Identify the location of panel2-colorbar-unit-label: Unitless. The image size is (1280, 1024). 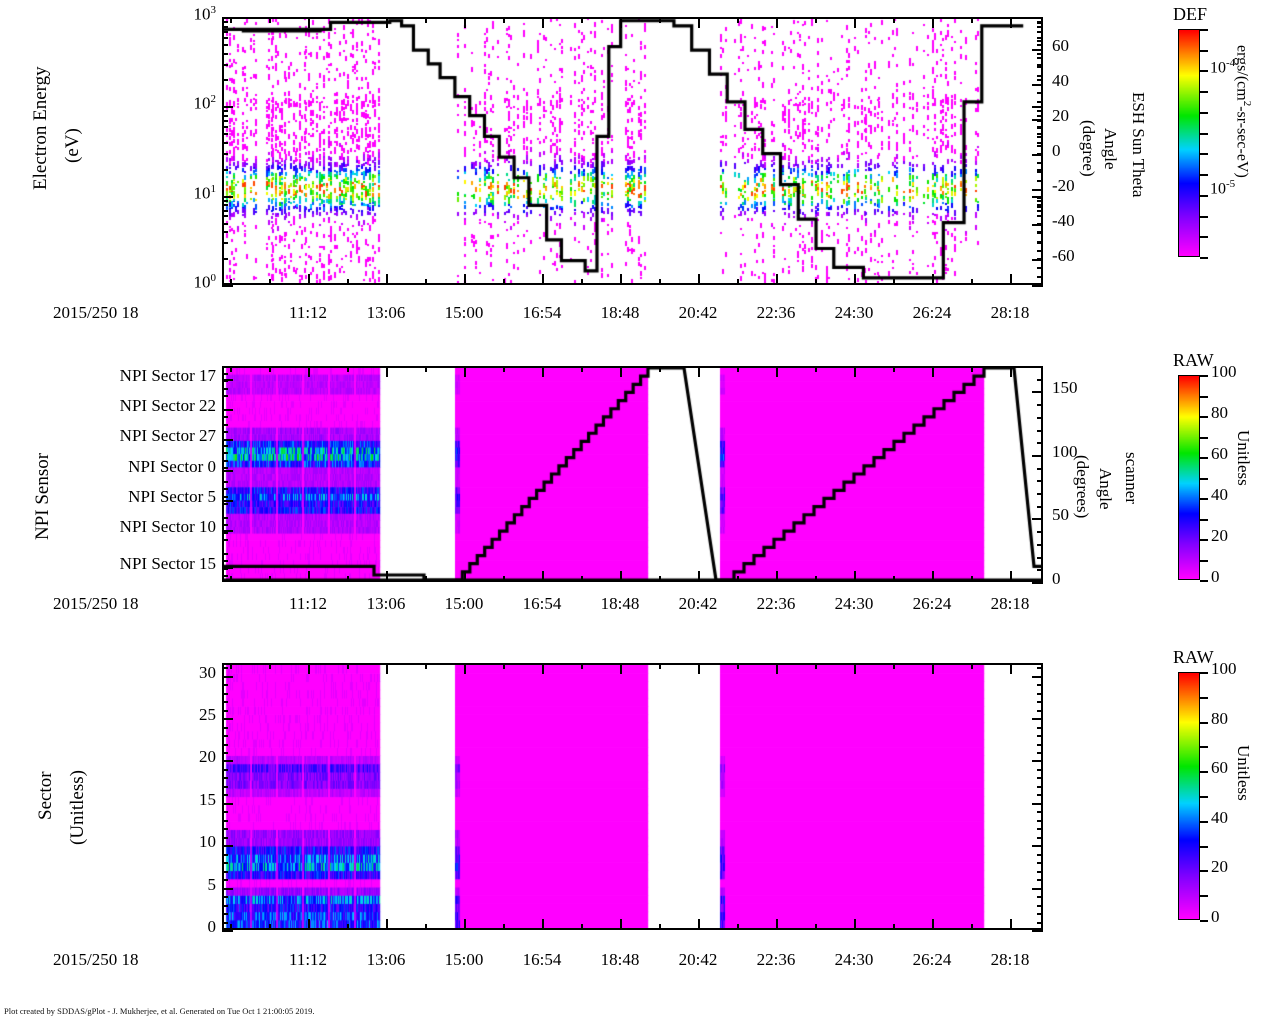
(1243, 458).